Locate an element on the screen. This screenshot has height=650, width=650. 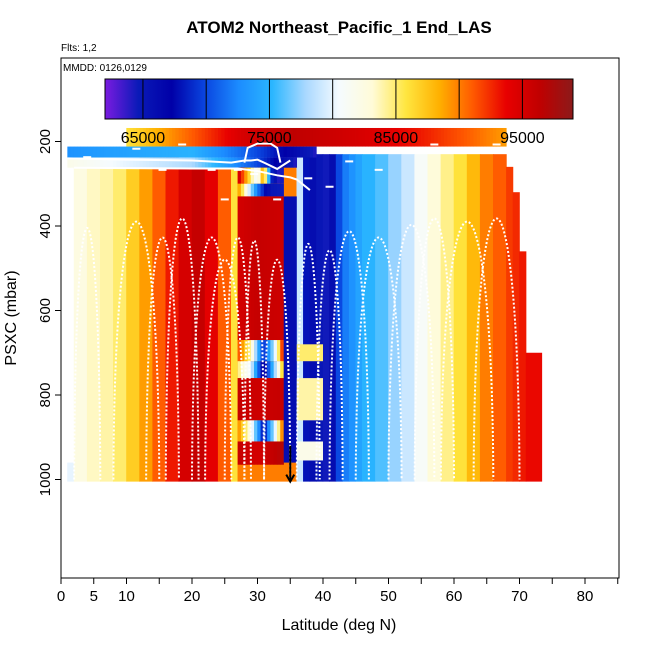
y-tick-label: 1000 is located at coordinates (45, 479).